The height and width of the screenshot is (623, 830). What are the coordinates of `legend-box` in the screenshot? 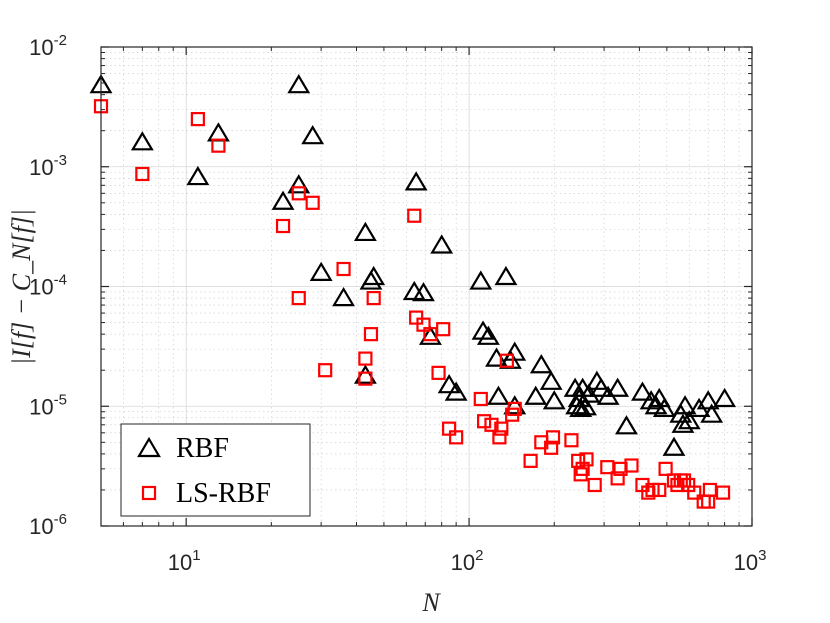 It's located at (215, 470).